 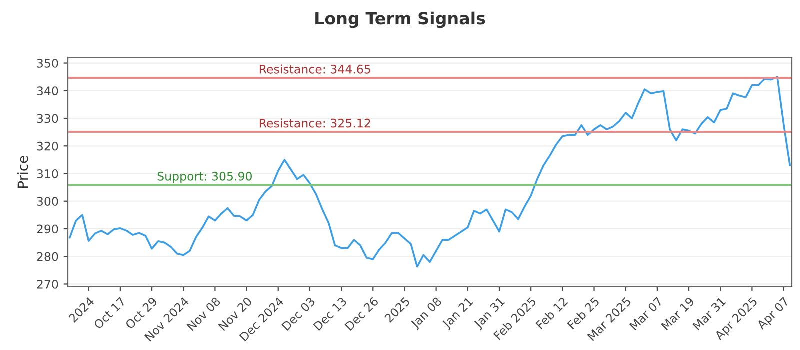 What do you see at coordinates (427, 313) in the screenshot?
I see `x-tick-label: Jan 08` at bounding box center [427, 313].